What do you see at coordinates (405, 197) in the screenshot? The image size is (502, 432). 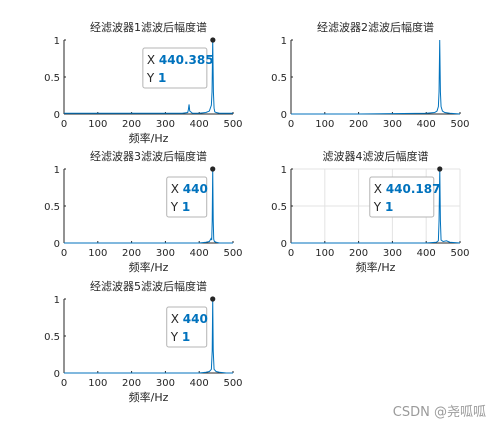 I see `datatip-box: X 440.187 Y 1` at bounding box center [405, 197].